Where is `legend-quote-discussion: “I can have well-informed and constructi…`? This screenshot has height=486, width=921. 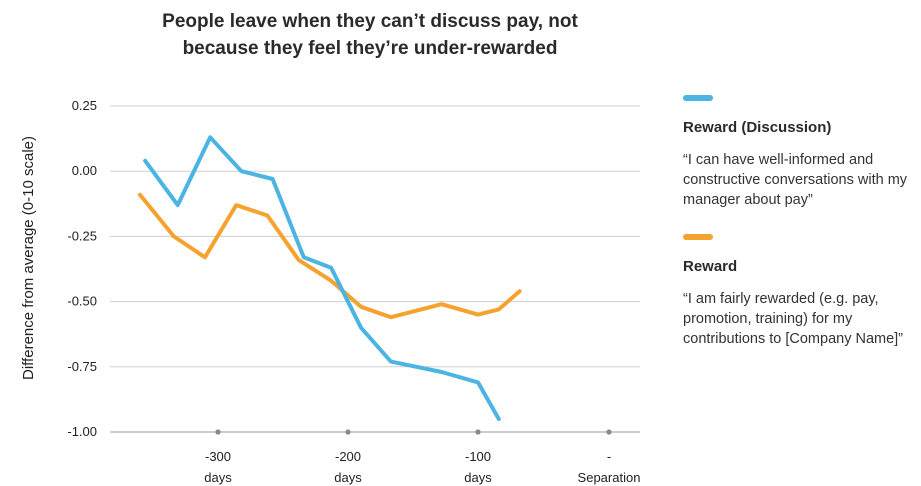 legend-quote-discussion: “I can have well-informed and constructi… is located at coordinates (795, 180).